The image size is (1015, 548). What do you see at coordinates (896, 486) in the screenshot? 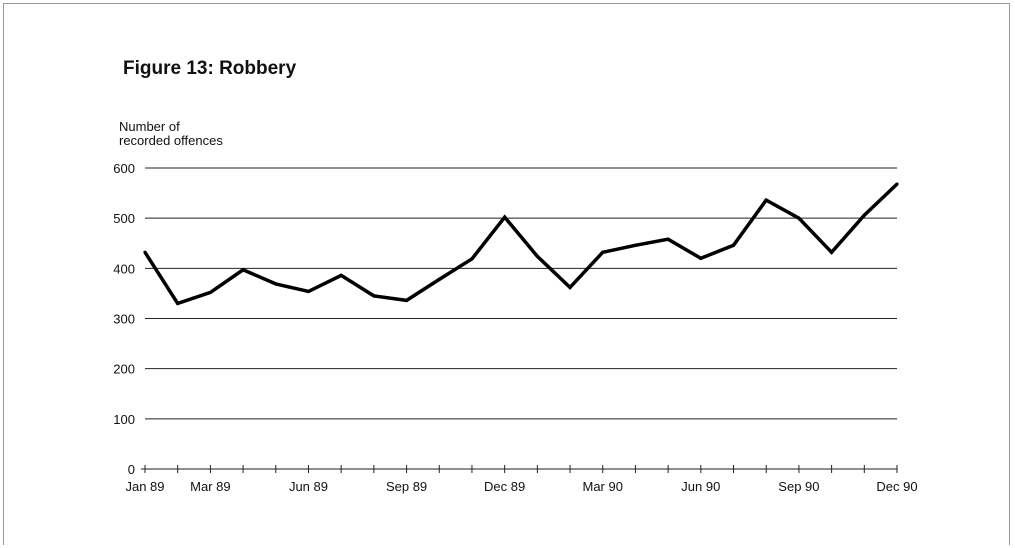
I see `x-tick-label: Dec 90` at bounding box center [896, 486].